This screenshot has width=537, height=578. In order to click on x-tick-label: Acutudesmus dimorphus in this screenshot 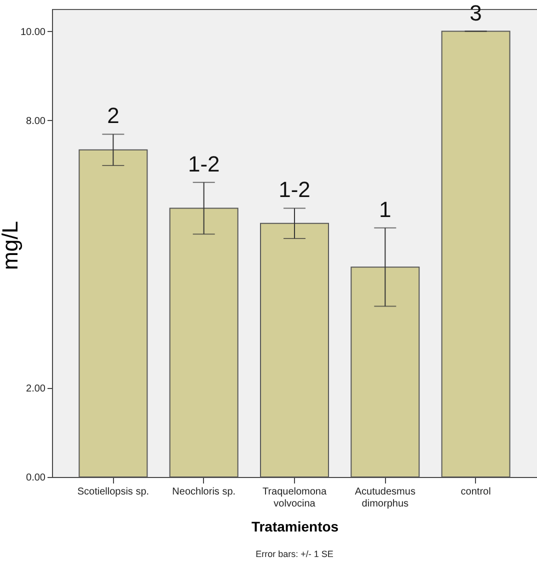, I will do `click(385, 498)`.